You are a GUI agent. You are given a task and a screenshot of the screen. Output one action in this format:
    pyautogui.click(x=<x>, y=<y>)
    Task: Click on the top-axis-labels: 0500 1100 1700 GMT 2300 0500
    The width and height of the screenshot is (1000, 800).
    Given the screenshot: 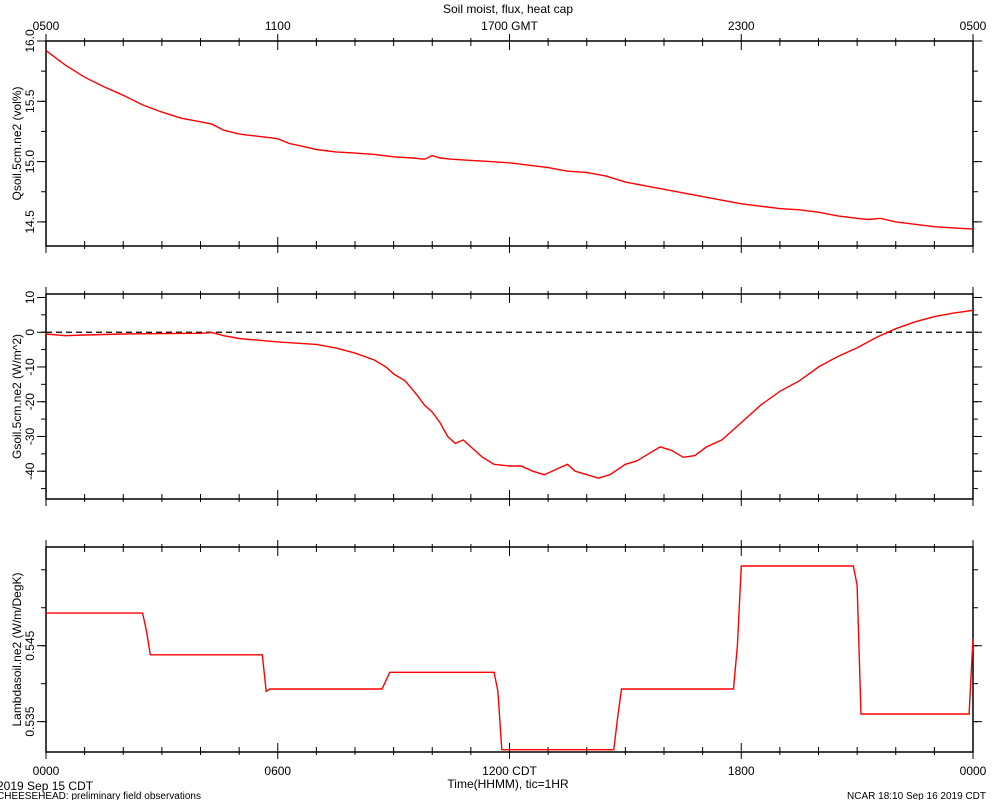 What is the action you would take?
    pyautogui.click(x=510, y=26)
    